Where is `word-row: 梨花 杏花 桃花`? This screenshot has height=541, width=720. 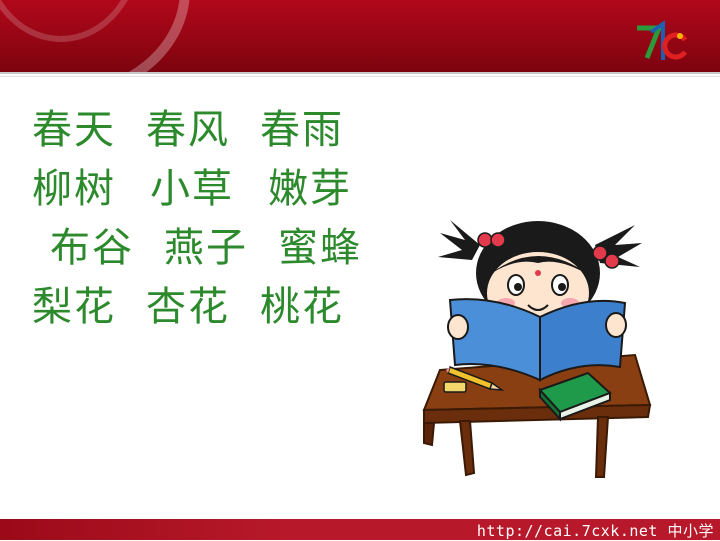
word-row: 梨花 杏花 桃花 is located at coordinates (197, 312).